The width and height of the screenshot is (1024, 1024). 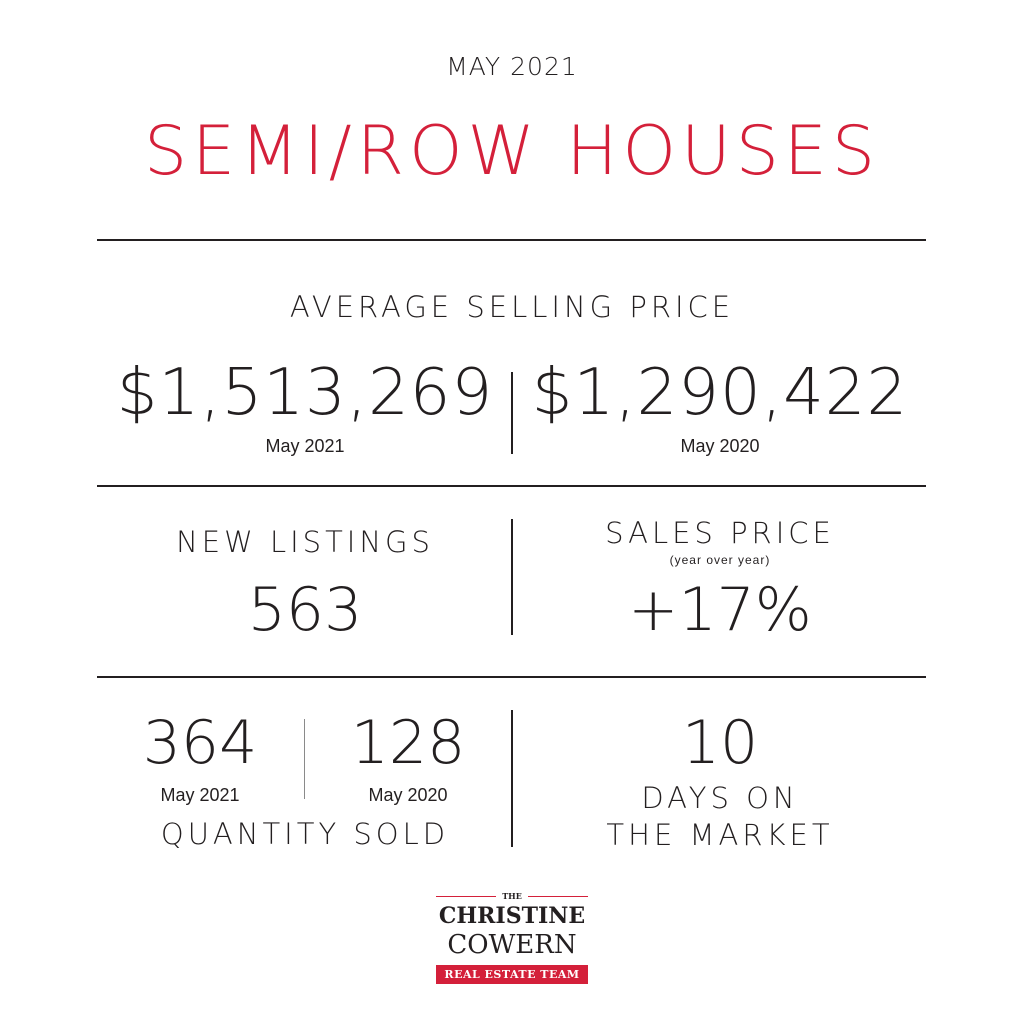 What do you see at coordinates (720, 560) in the screenshot?
I see `sales-price-sublabel: (year over year)` at bounding box center [720, 560].